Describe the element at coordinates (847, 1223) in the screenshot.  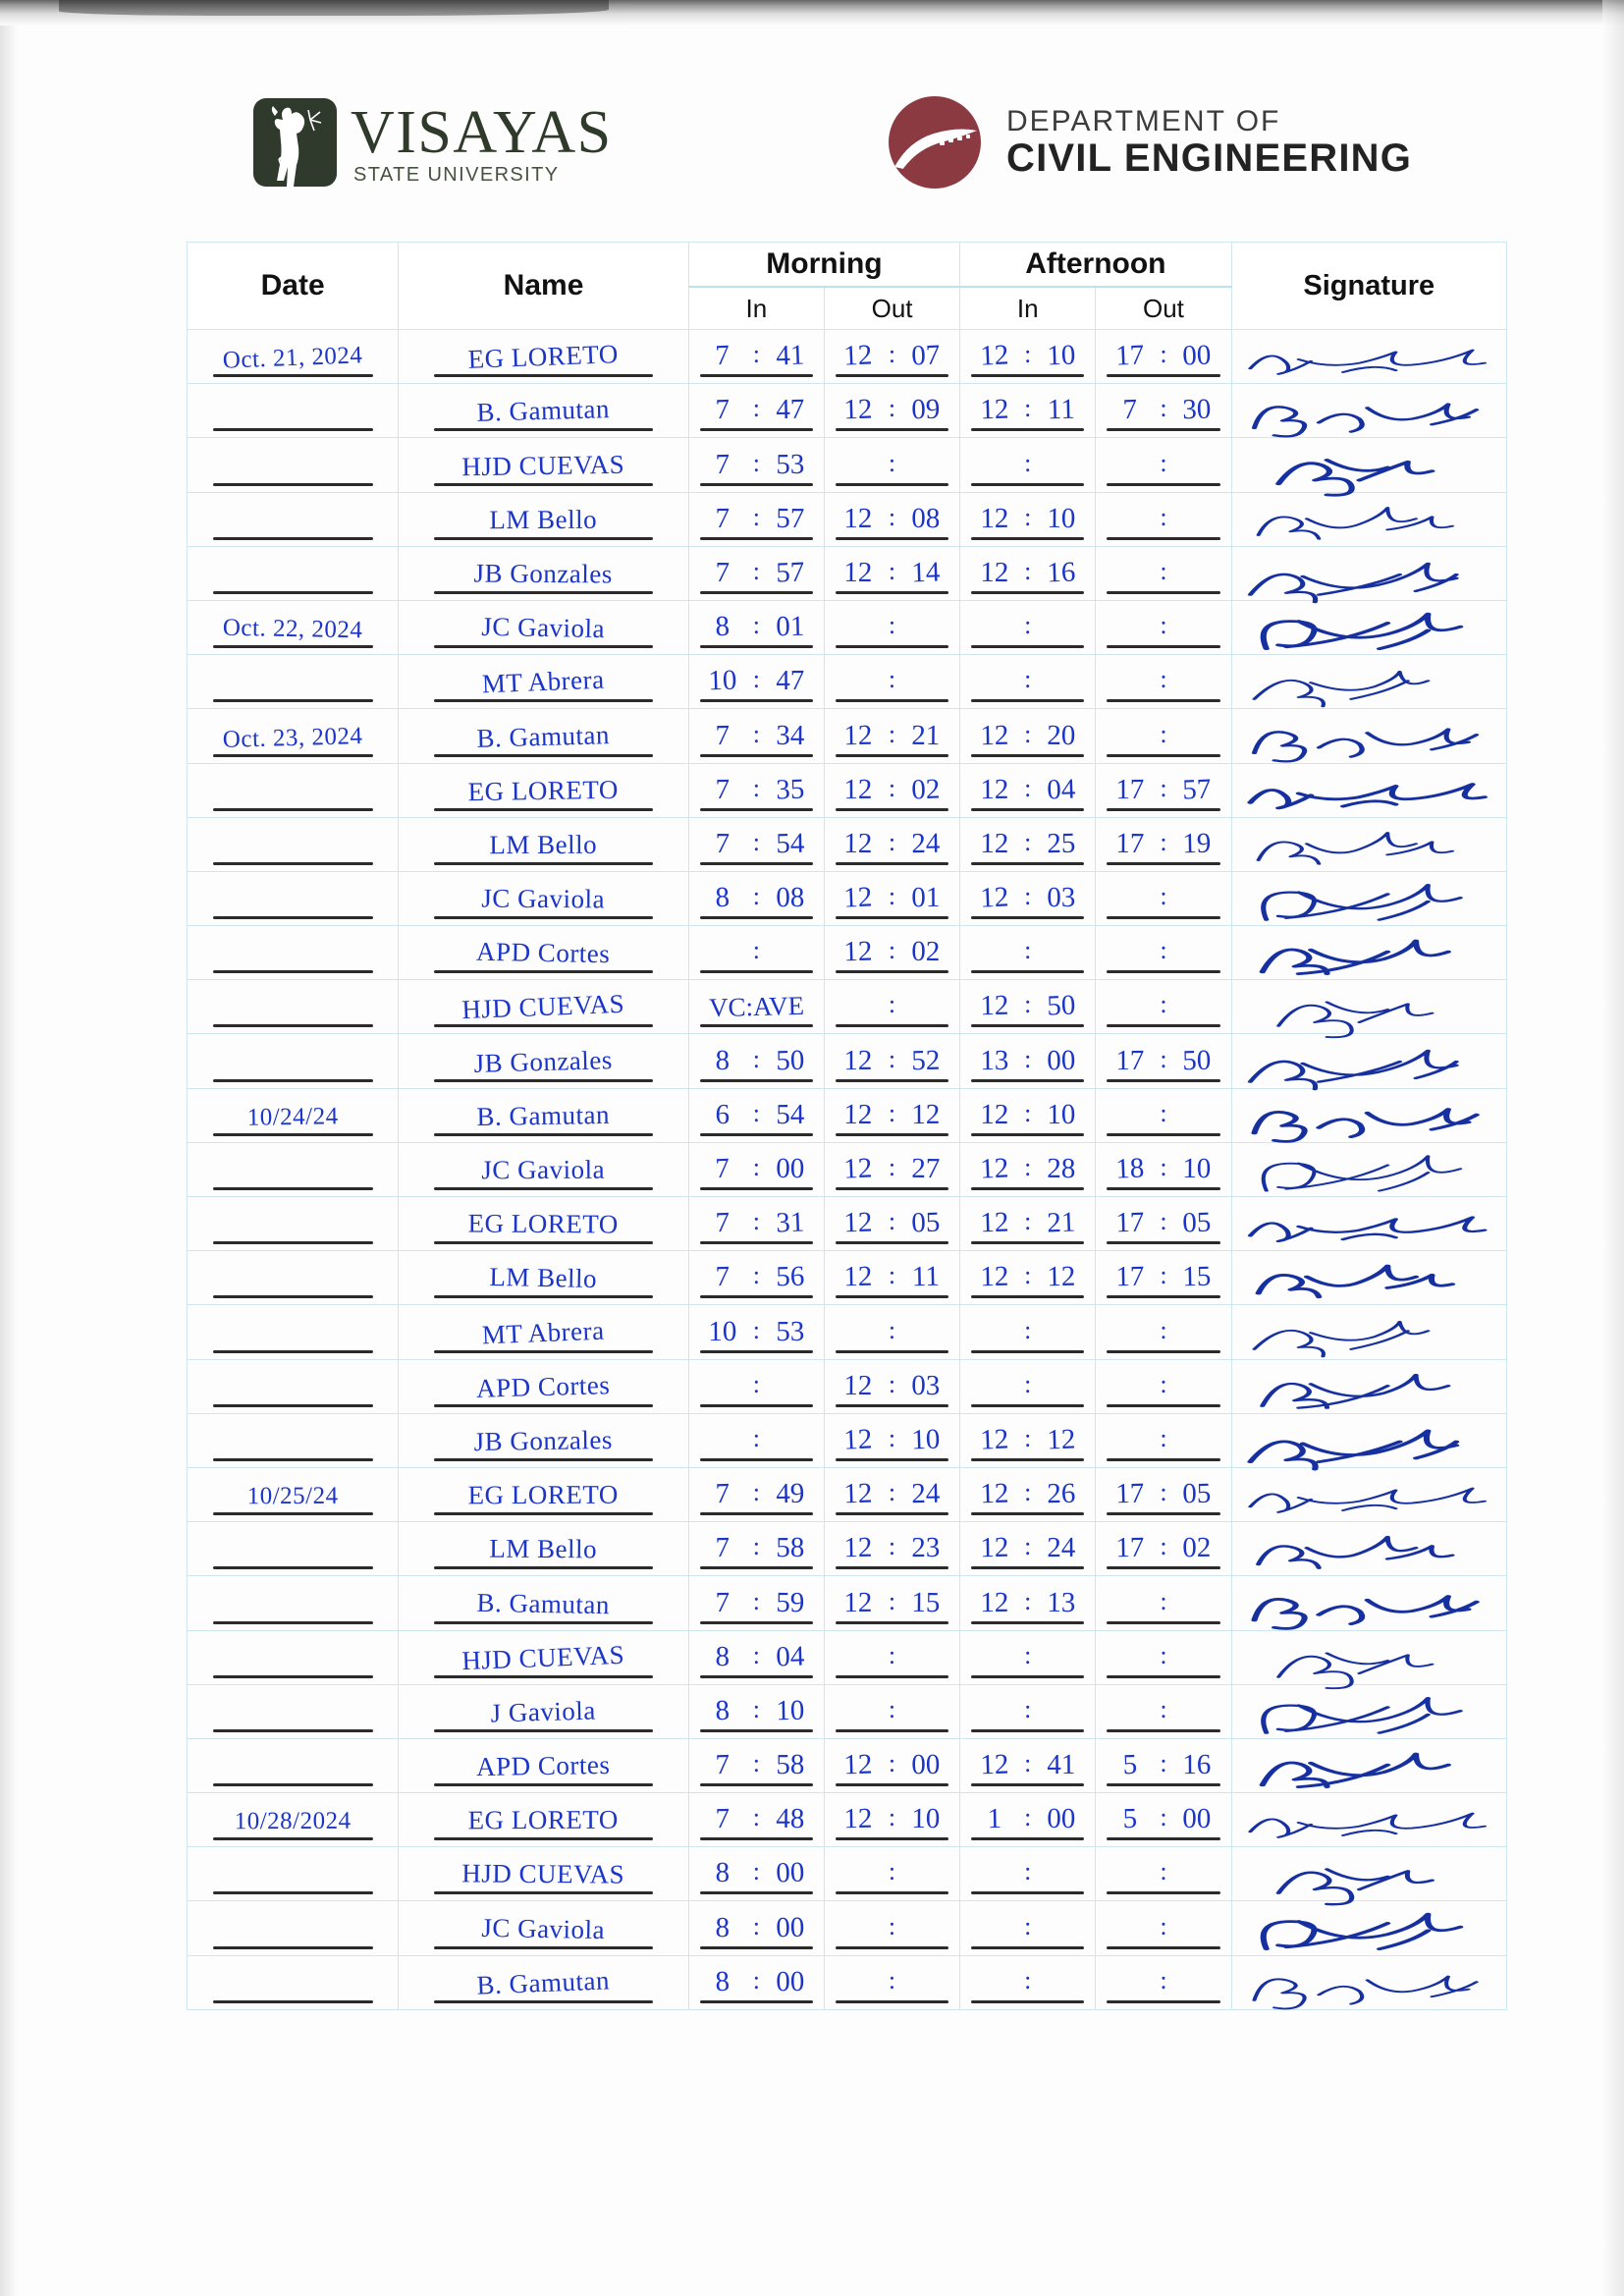
I see `table-row: EG LORETO:7 31:12 05:12 21:17 05` at that location.